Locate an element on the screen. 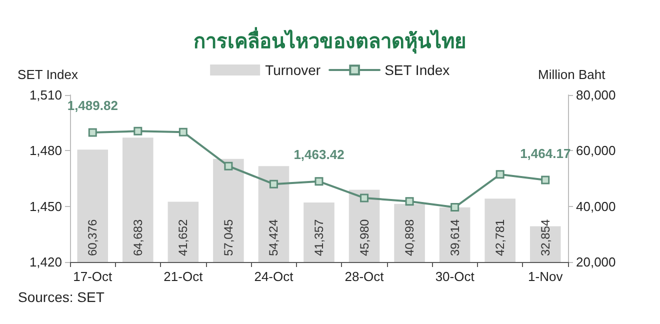 This screenshot has width=660, height=324. y-tick-label: 1,480 is located at coordinates (45, 150).